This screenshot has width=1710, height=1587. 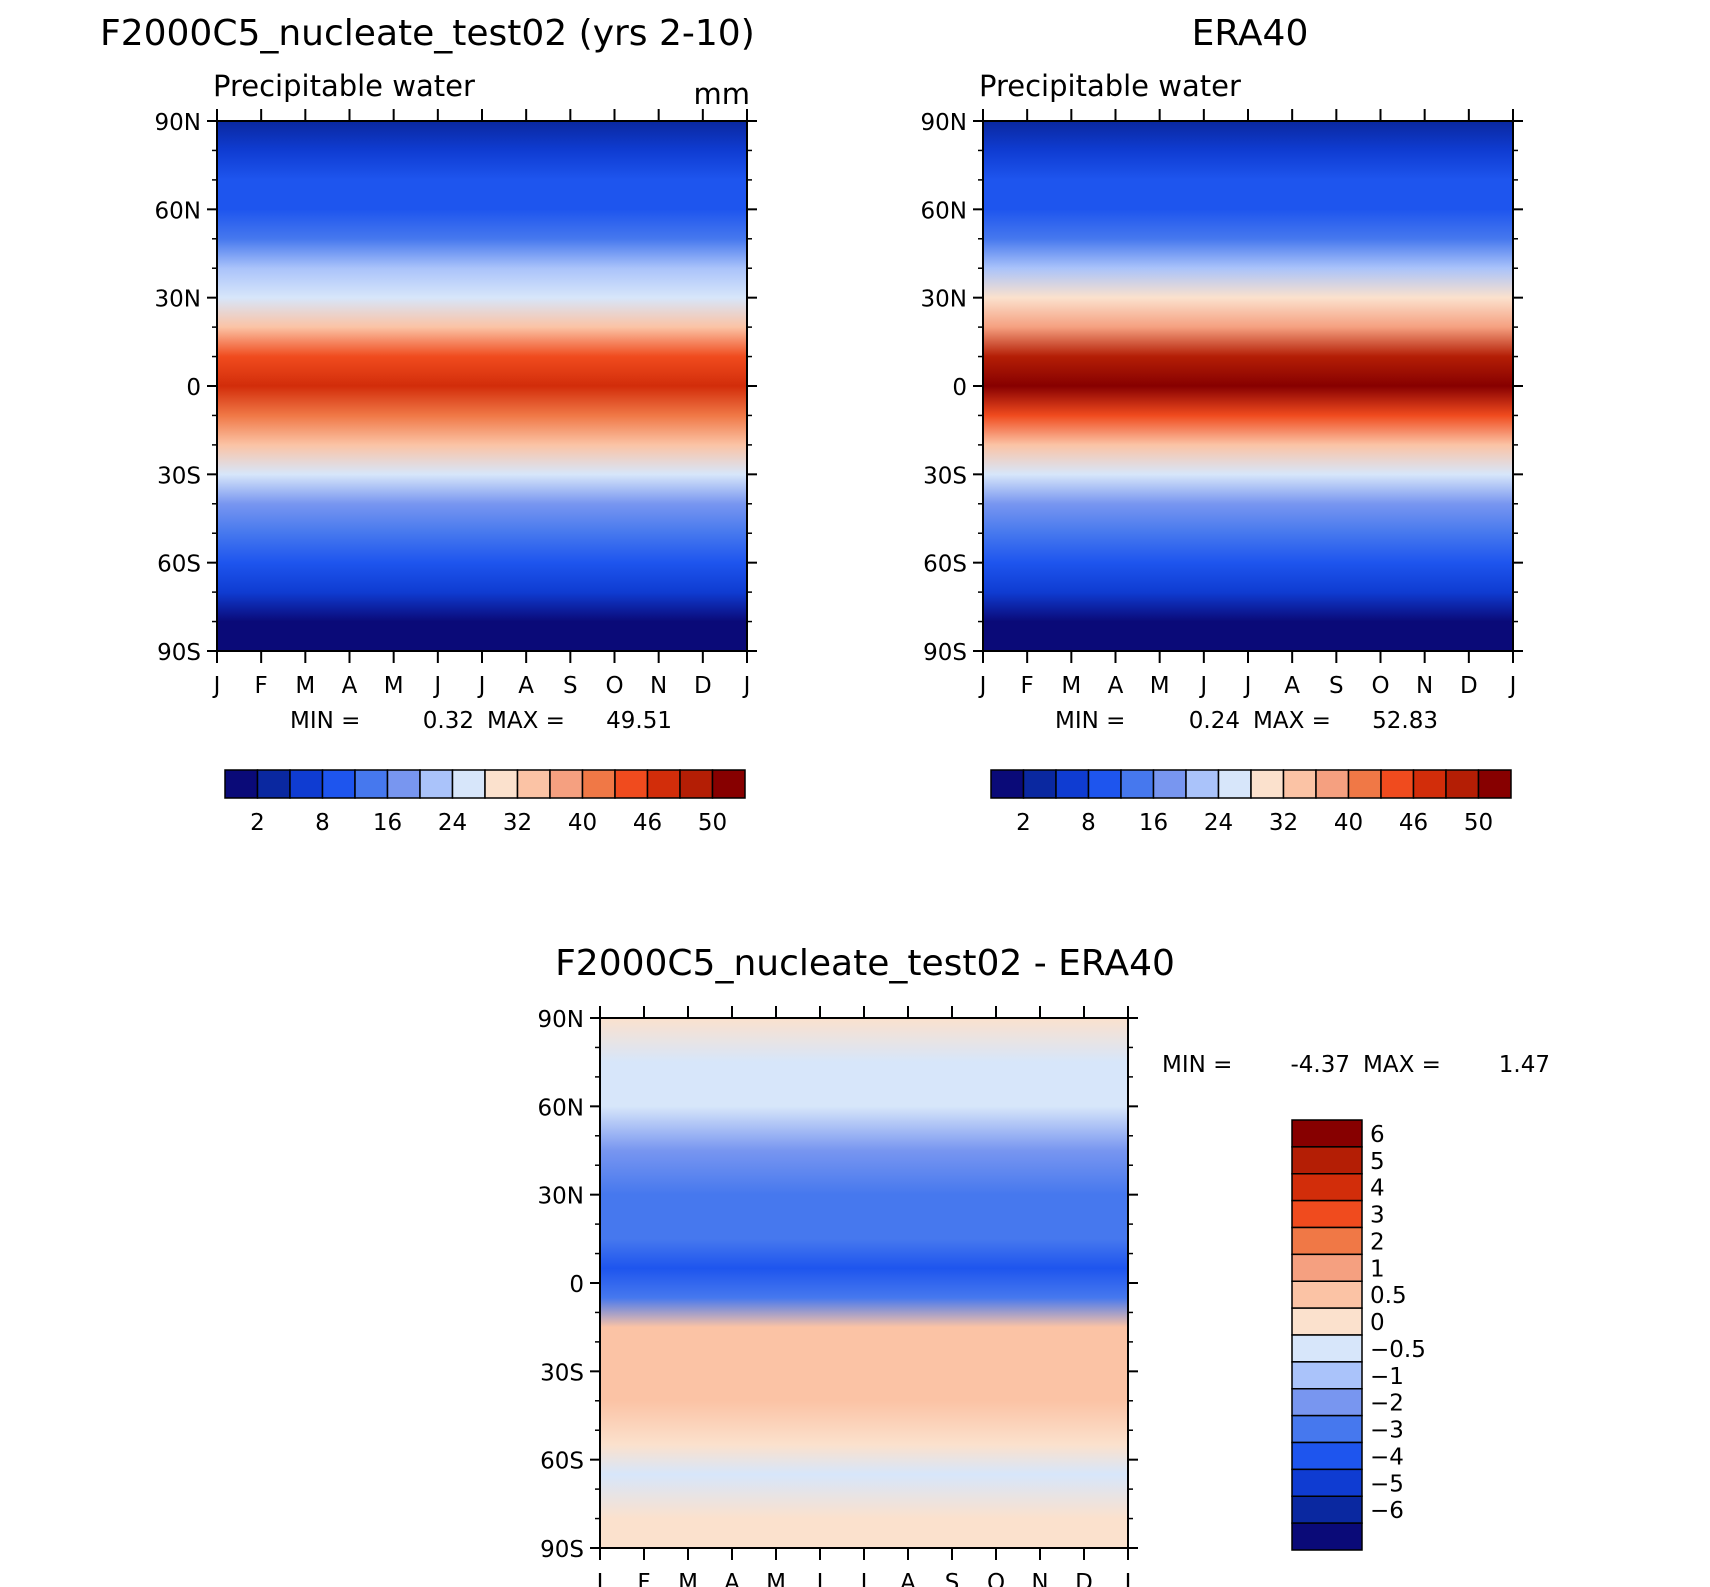 What do you see at coordinates (1377, 1189) in the screenshot?
I see `colorbar-label: 4` at bounding box center [1377, 1189].